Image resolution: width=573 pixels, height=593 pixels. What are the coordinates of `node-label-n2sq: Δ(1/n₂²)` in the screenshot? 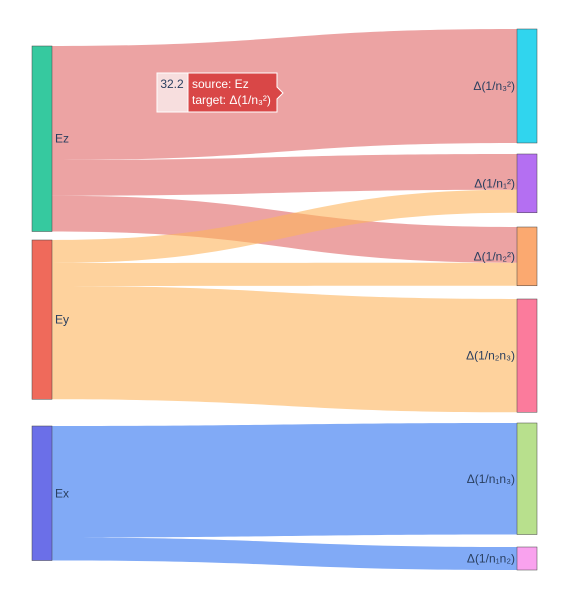 It's located at (494, 256).